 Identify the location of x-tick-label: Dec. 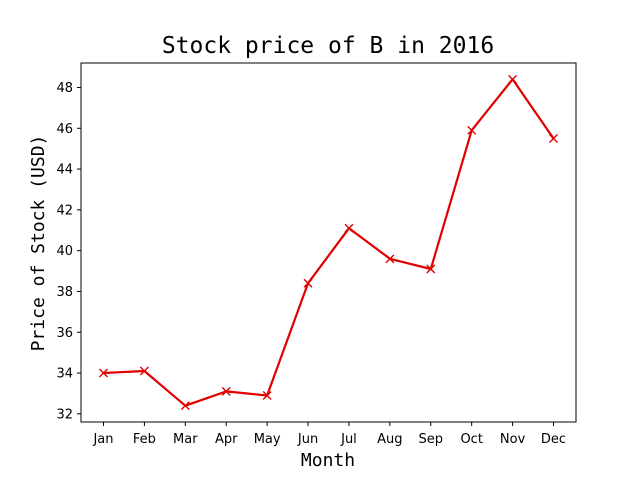
(553, 439).